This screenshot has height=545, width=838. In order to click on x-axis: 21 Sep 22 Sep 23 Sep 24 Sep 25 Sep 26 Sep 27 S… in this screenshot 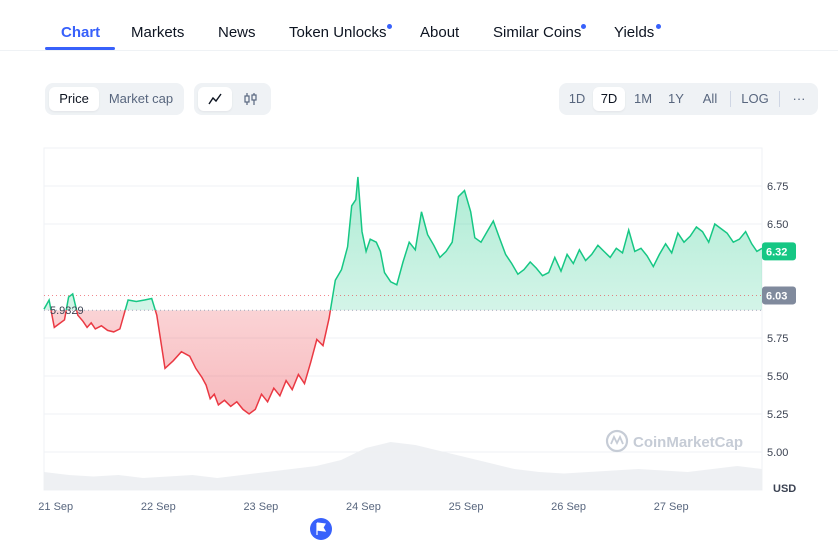, I will do `click(363, 507)`.